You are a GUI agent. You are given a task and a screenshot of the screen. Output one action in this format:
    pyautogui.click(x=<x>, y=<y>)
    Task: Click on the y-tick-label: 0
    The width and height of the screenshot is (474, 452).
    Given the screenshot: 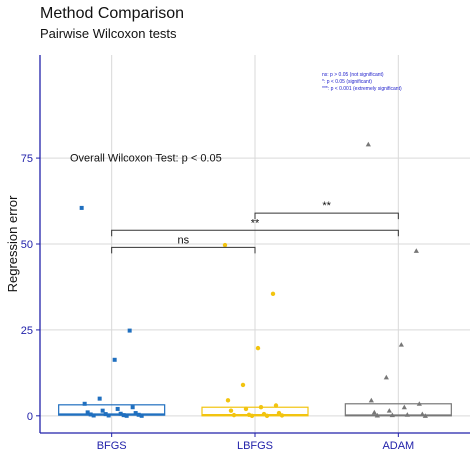 What is the action you would take?
    pyautogui.click(x=30, y=417)
    